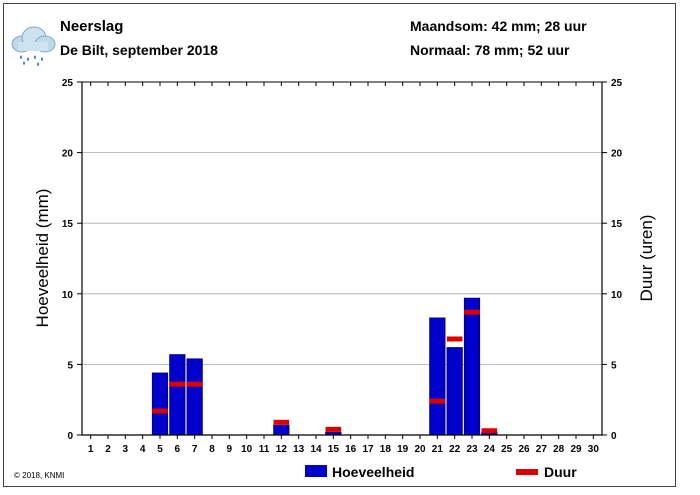 Image resolution: width=700 pixels, height=495 pixels. What do you see at coordinates (646, 258) in the screenshot?
I see `y2-axis-label: Duur (uren)` at bounding box center [646, 258].